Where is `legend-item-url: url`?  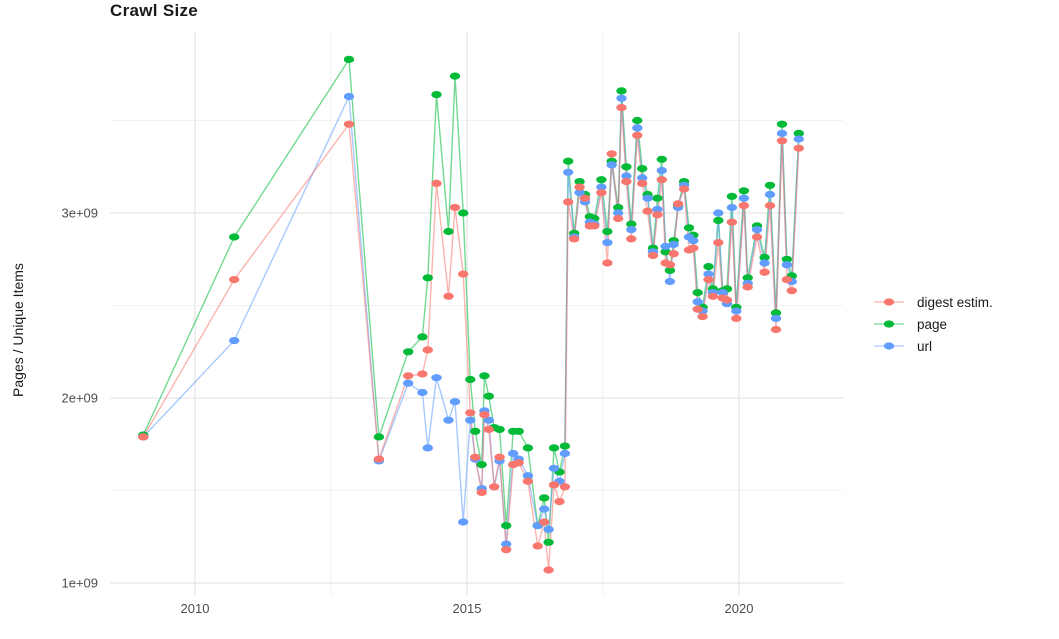
legend-item-url: url is located at coordinates (932, 346).